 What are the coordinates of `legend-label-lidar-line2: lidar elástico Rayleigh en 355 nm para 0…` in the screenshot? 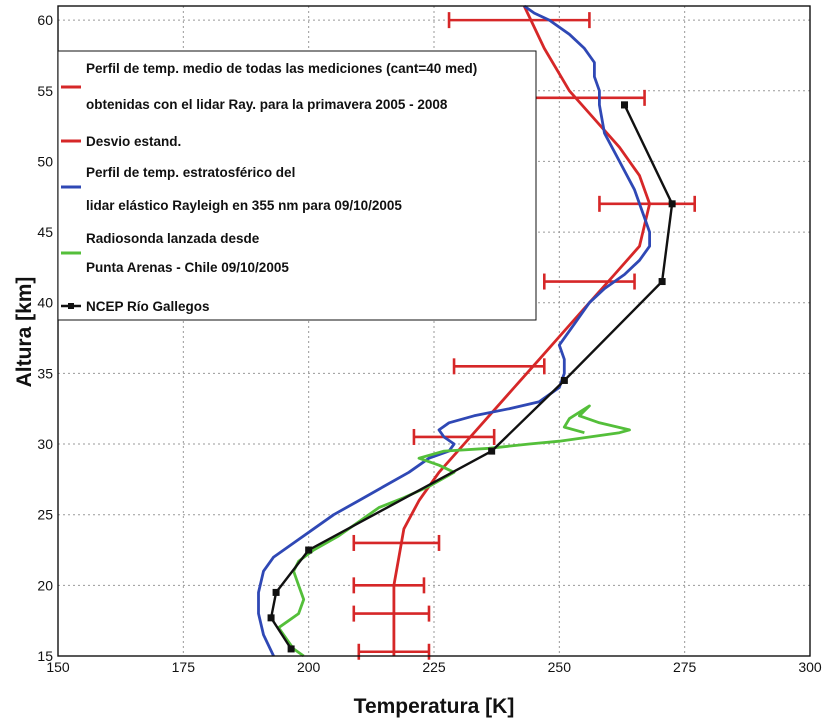 It's located at (244, 205).